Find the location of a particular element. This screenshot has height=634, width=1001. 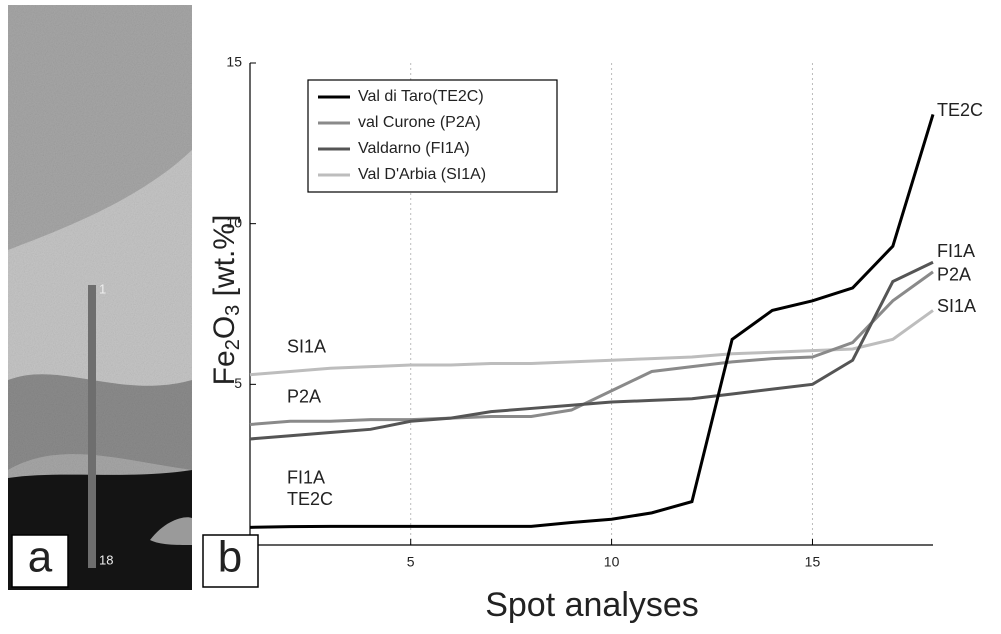

x-tick-label: 10 is located at coordinates (612, 562).